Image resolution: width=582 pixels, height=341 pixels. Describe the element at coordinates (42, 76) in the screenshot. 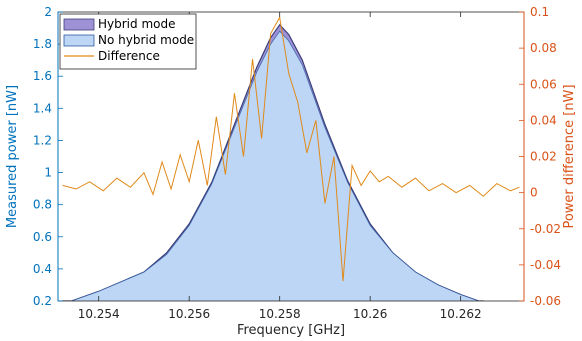

I see `left-y-tick-label: 1.6` at that location.